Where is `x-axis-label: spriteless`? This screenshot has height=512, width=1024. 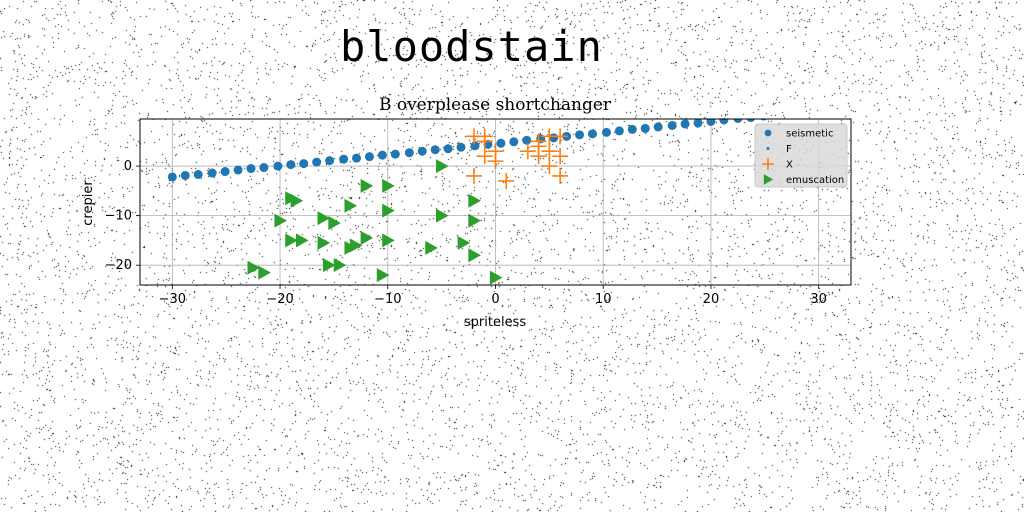
x-axis-label: spriteless is located at coordinates (495, 322).